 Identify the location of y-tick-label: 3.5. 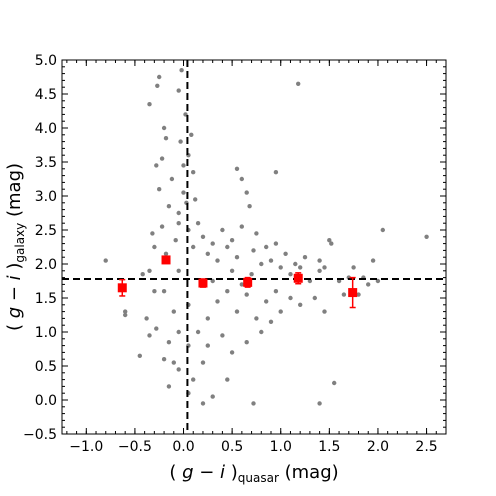
(46, 163).